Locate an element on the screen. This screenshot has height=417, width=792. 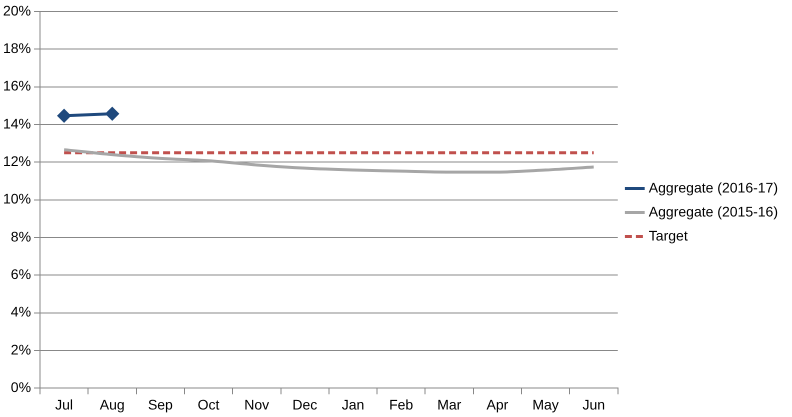
x-tick-label: Feb is located at coordinates (401, 404).